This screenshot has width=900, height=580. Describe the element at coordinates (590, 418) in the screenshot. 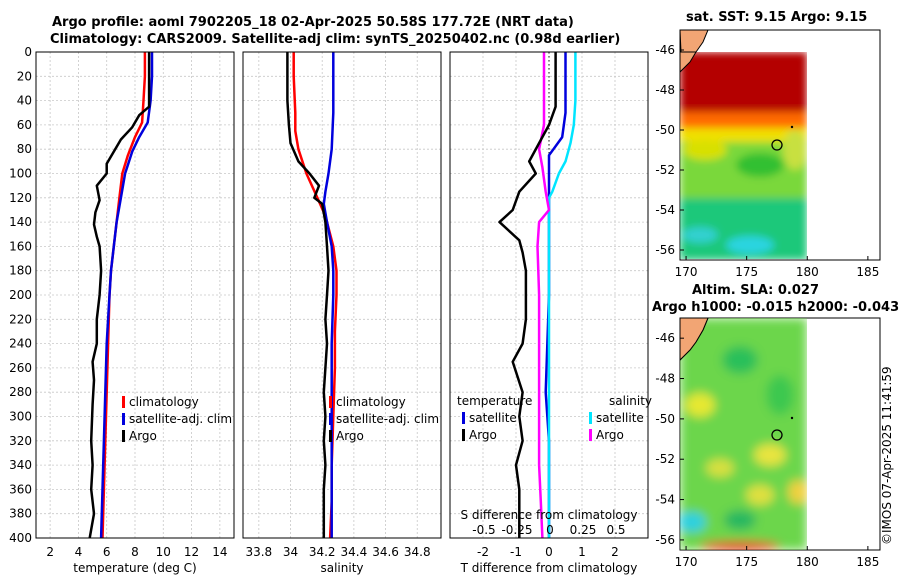

I see `diff-legend-s-satellite-swatch` at that location.